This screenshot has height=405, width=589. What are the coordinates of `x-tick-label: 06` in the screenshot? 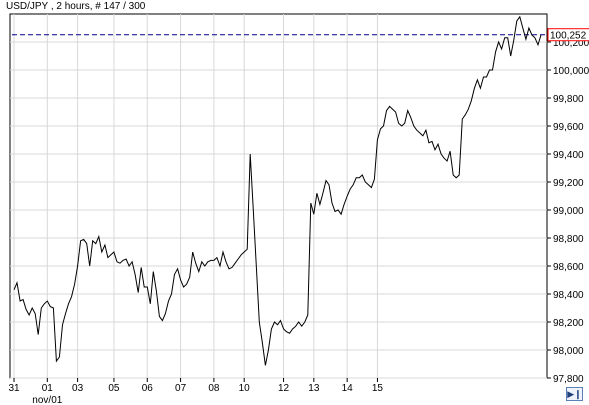 It's located at (148, 388).